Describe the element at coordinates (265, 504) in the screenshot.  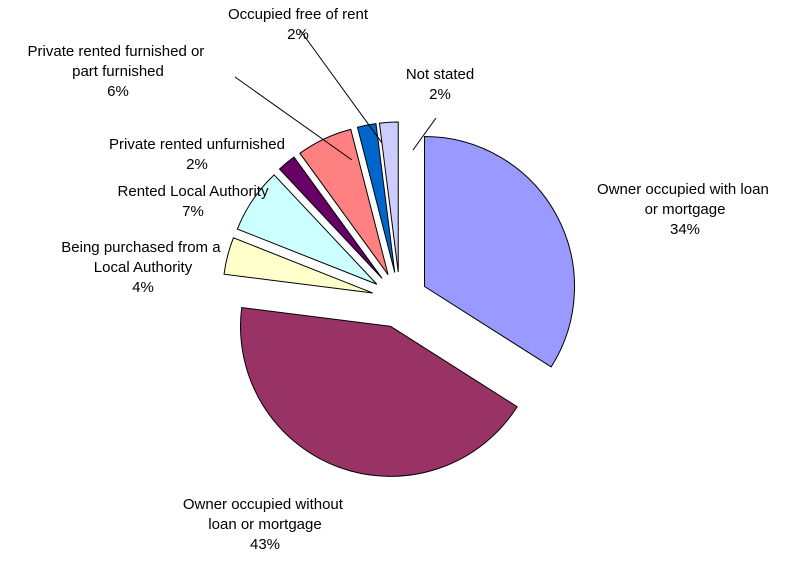
I see `label-line: Owner occupied without` at that location.